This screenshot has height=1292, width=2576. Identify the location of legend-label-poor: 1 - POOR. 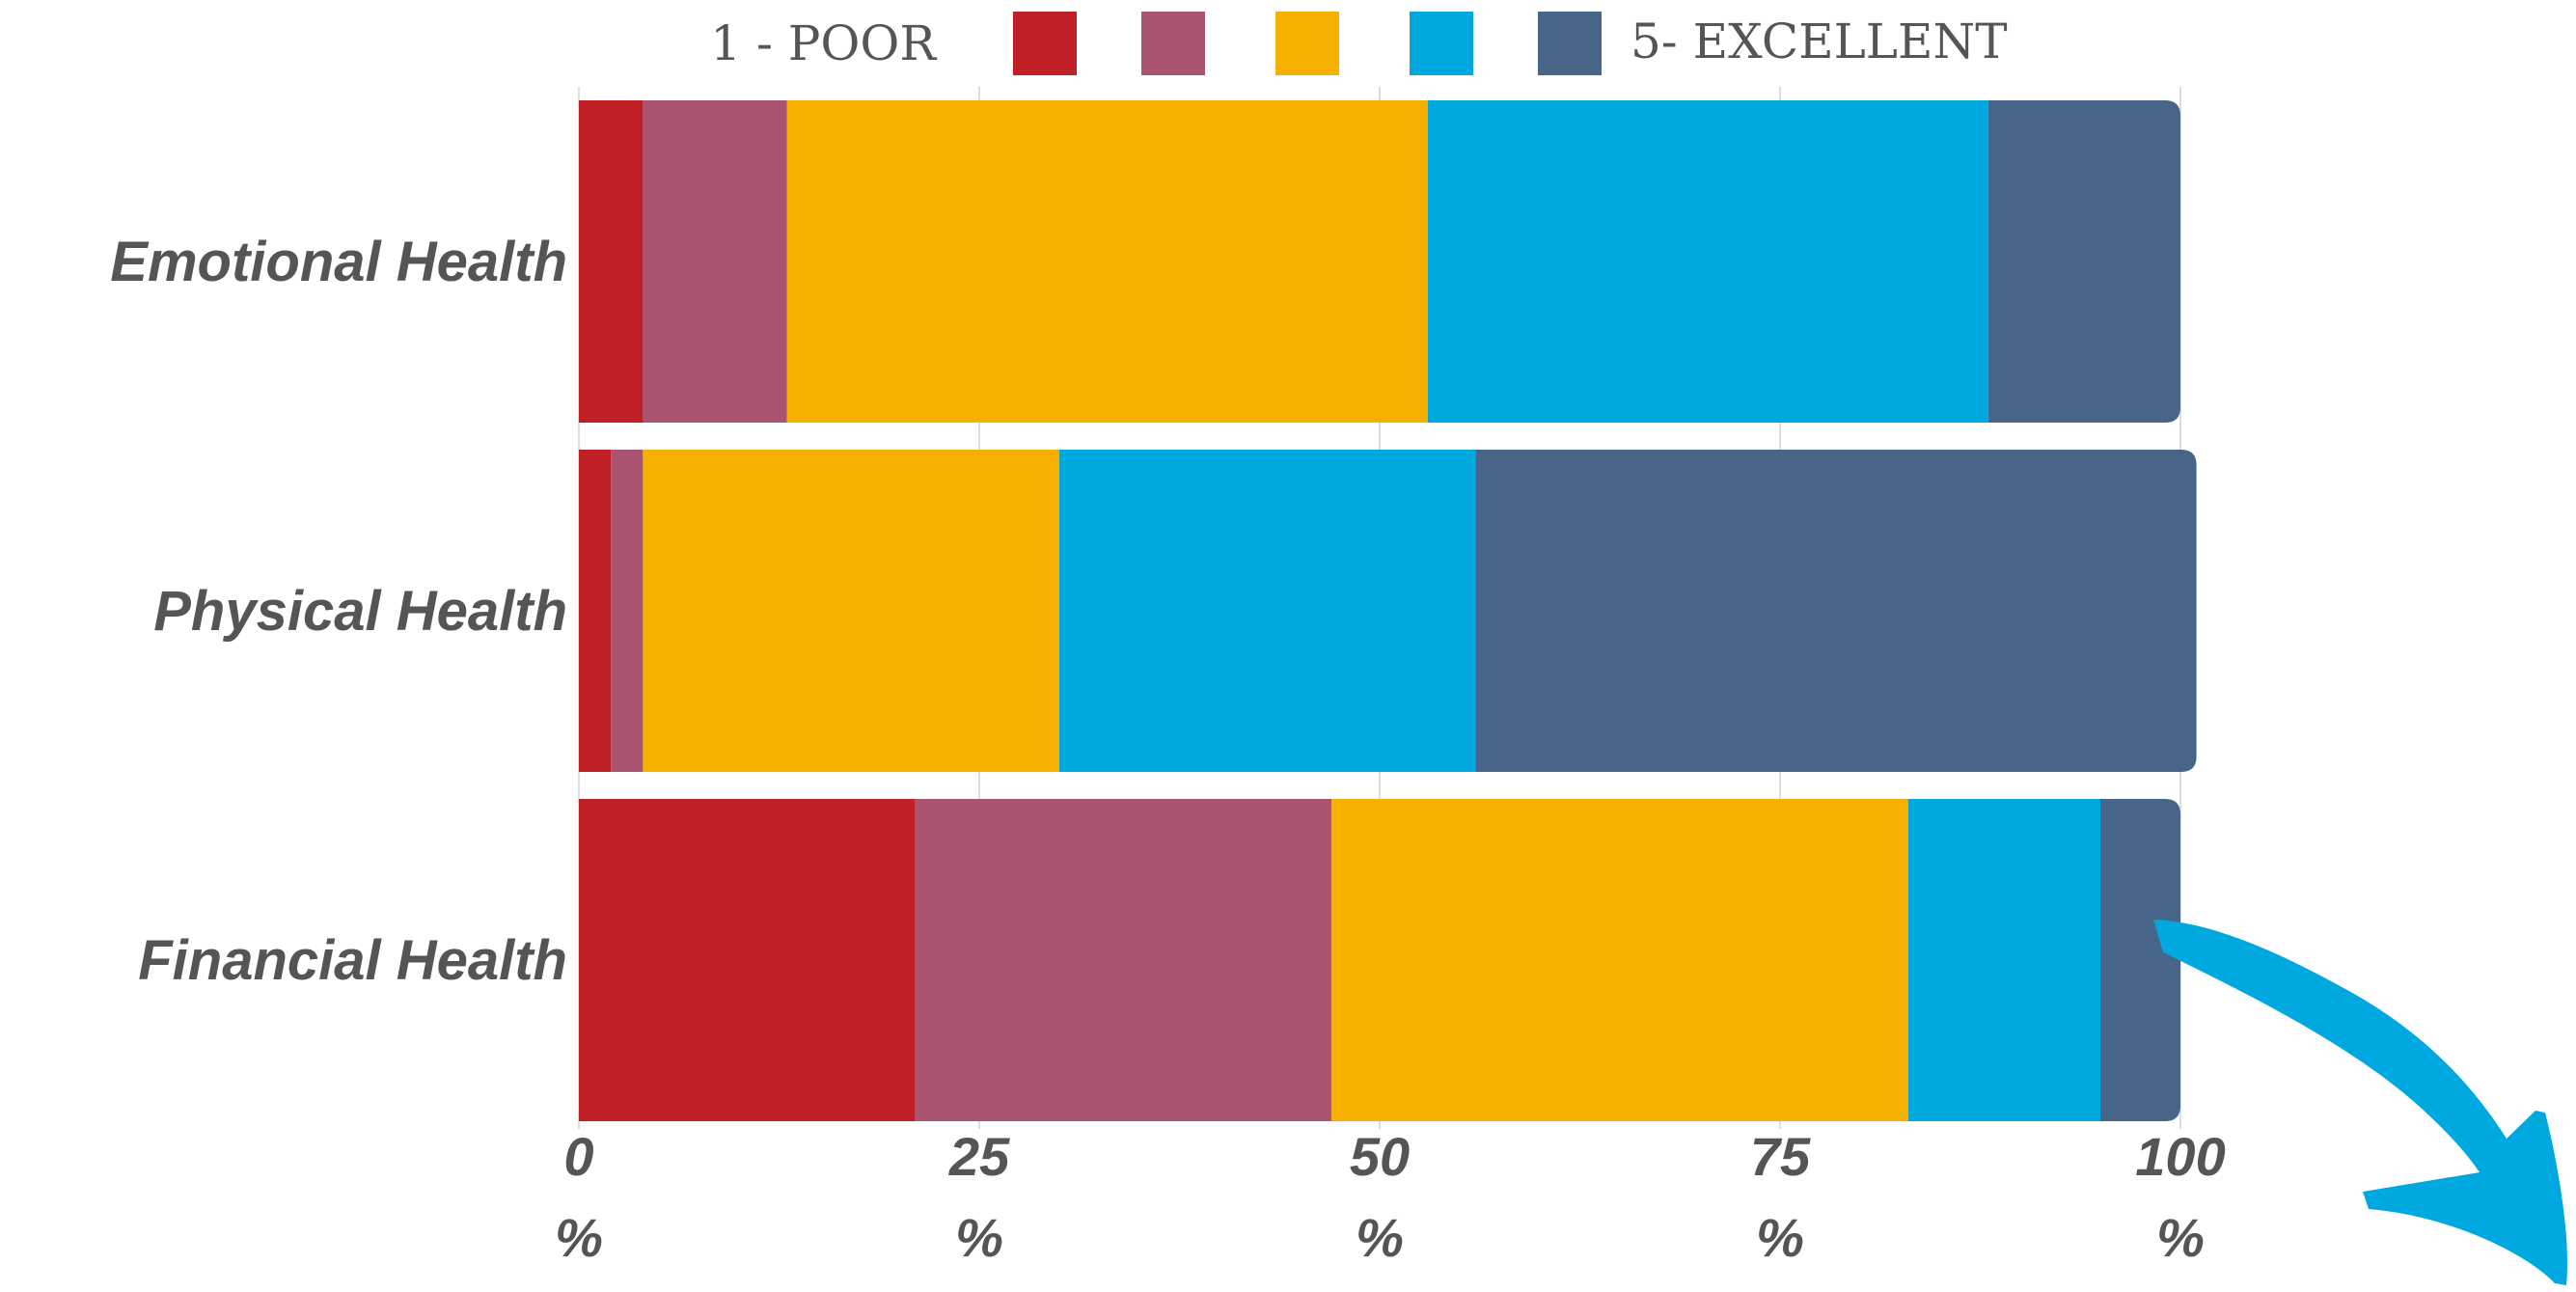
(824, 43).